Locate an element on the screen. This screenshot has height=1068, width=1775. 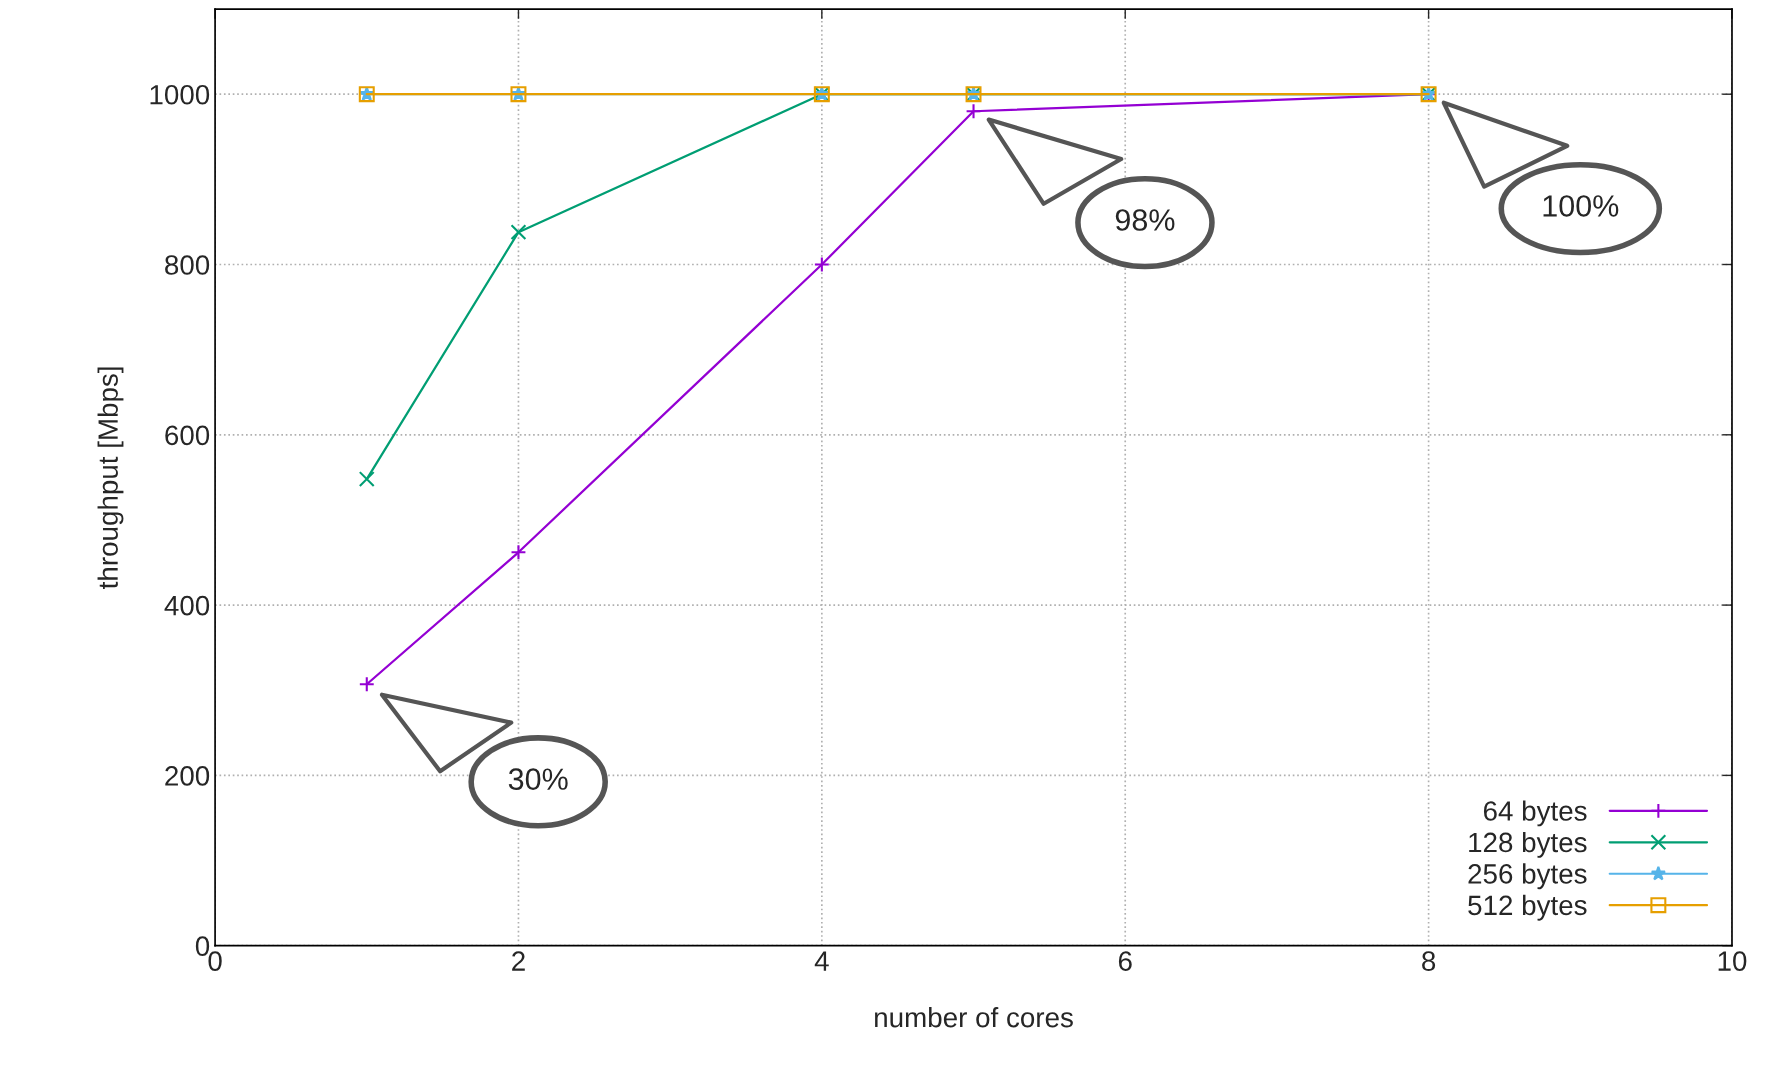
annotation: 98% is located at coordinates (1145, 220).